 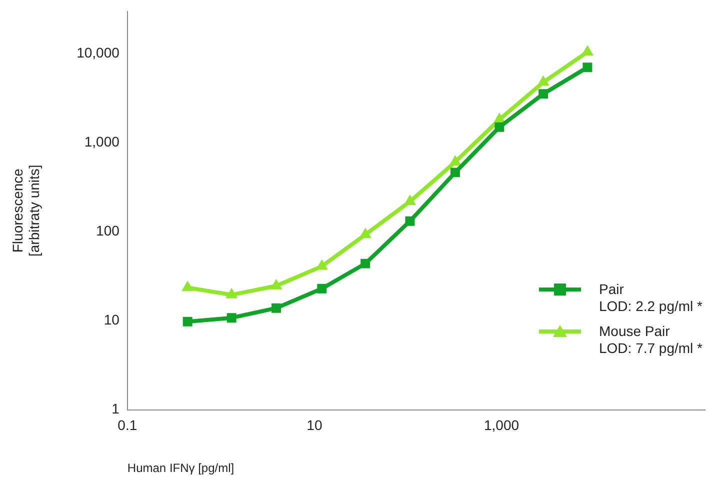 What do you see at coordinates (102, 142) in the screenshot?
I see `y-tick-label: 1,000` at bounding box center [102, 142].